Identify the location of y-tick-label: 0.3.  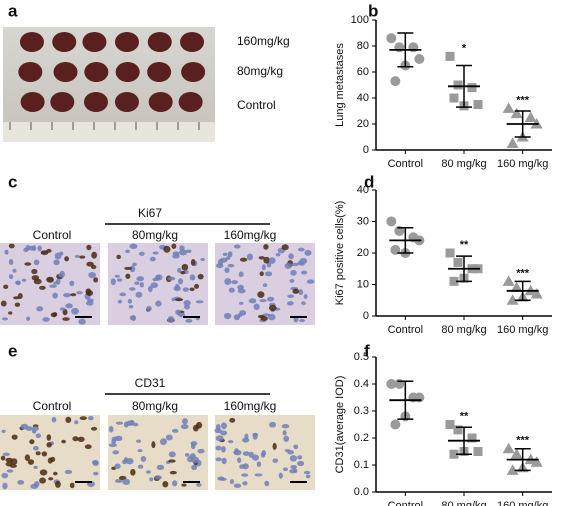
(361, 411).